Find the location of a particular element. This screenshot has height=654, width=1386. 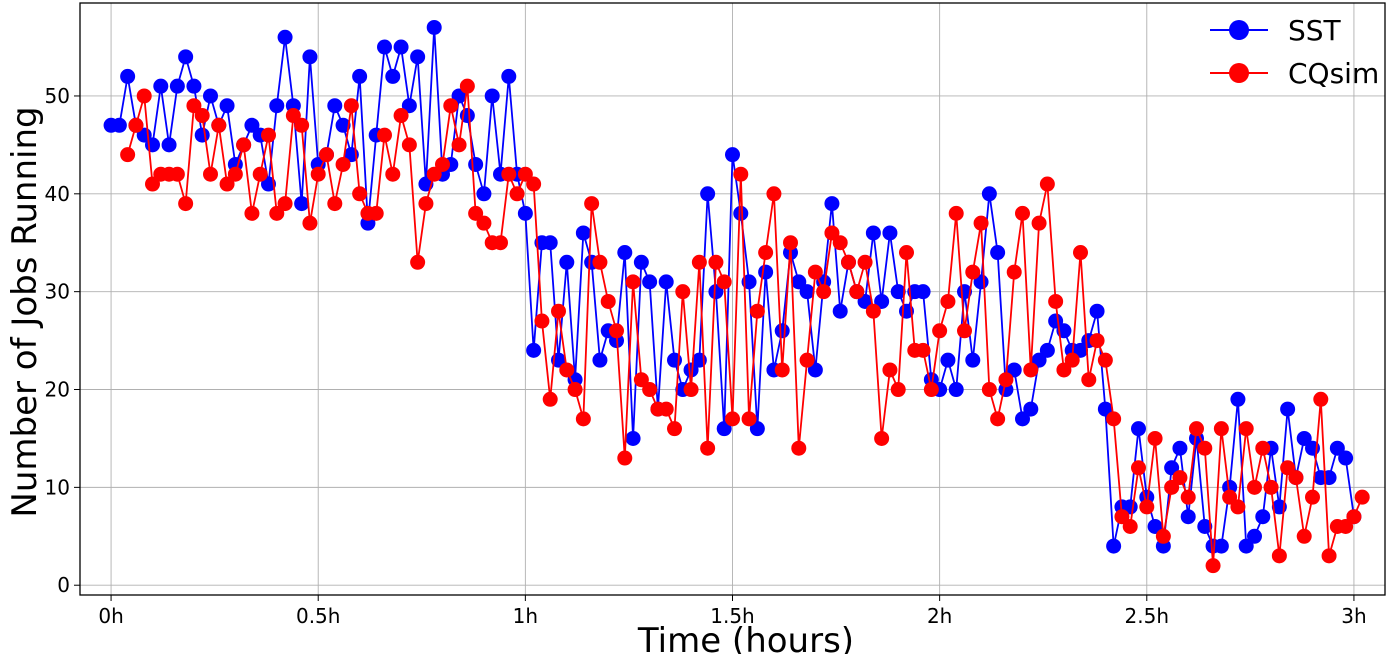

y-tick-label: 40 is located at coordinates (57, 194).